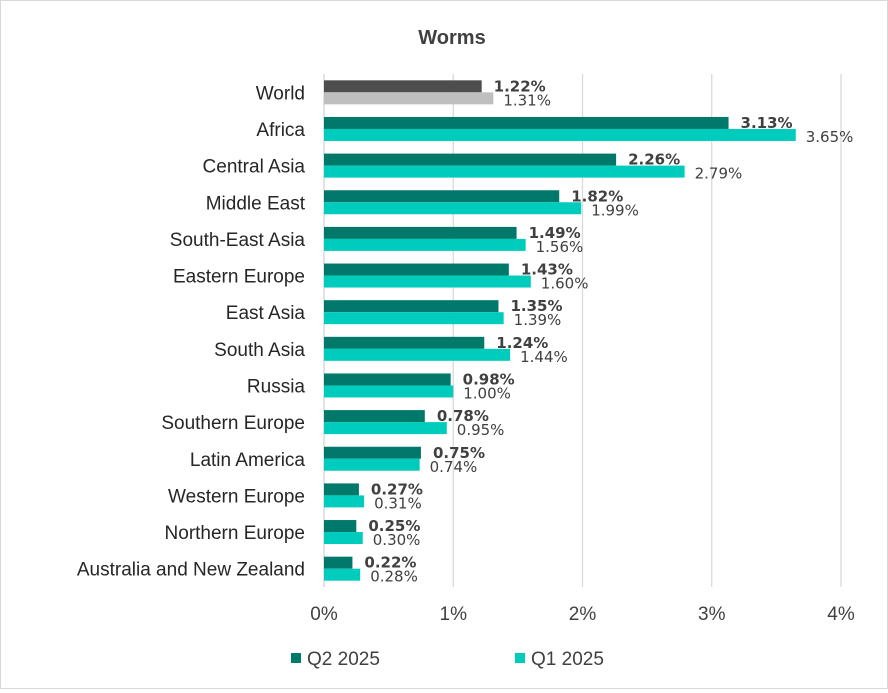  What do you see at coordinates (841, 614) in the screenshot?
I see `x-tick-label: 4%` at bounding box center [841, 614].